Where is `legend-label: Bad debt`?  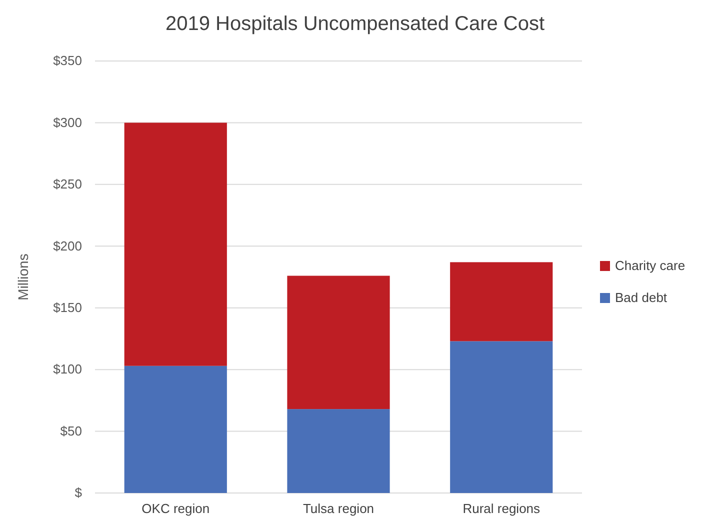
legend-label: Bad debt is located at coordinates (641, 297).